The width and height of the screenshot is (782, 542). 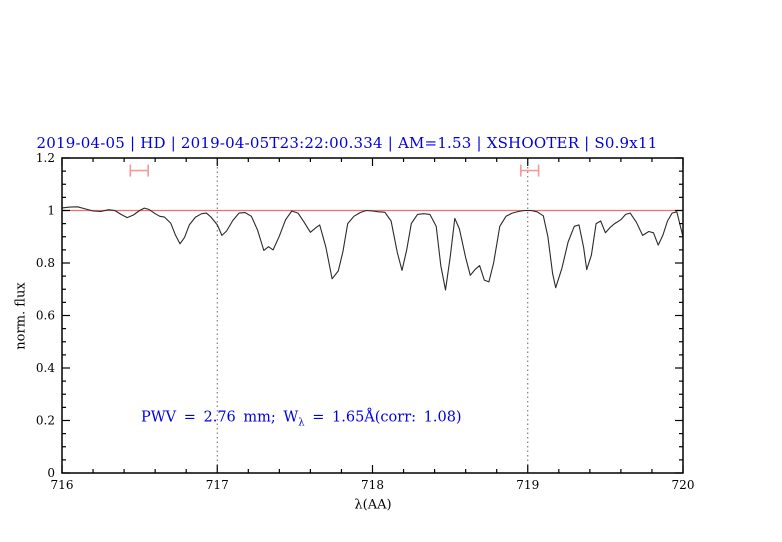 I want to click on x-tick-label: 718, so click(x=372, y=485).